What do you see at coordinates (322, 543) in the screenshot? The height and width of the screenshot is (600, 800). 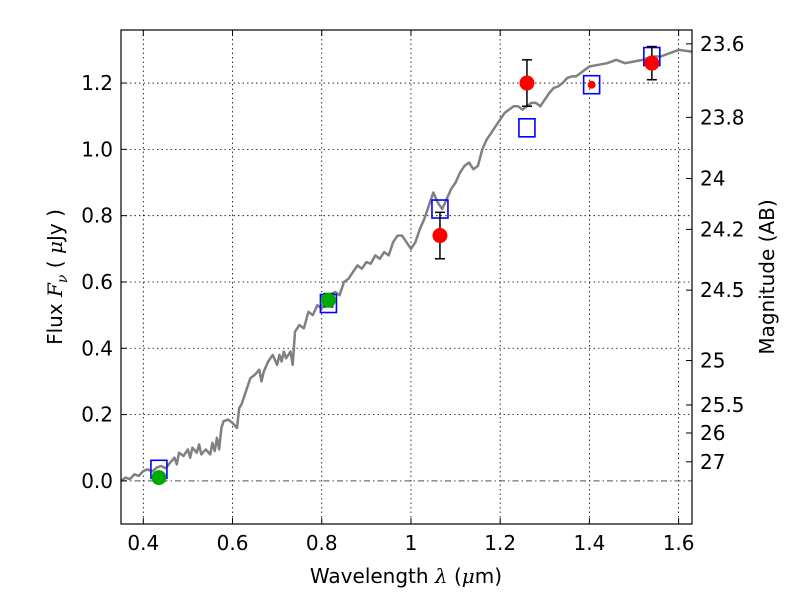 I see `x-tick-label: 0.8` at bounding box center [322, 543].